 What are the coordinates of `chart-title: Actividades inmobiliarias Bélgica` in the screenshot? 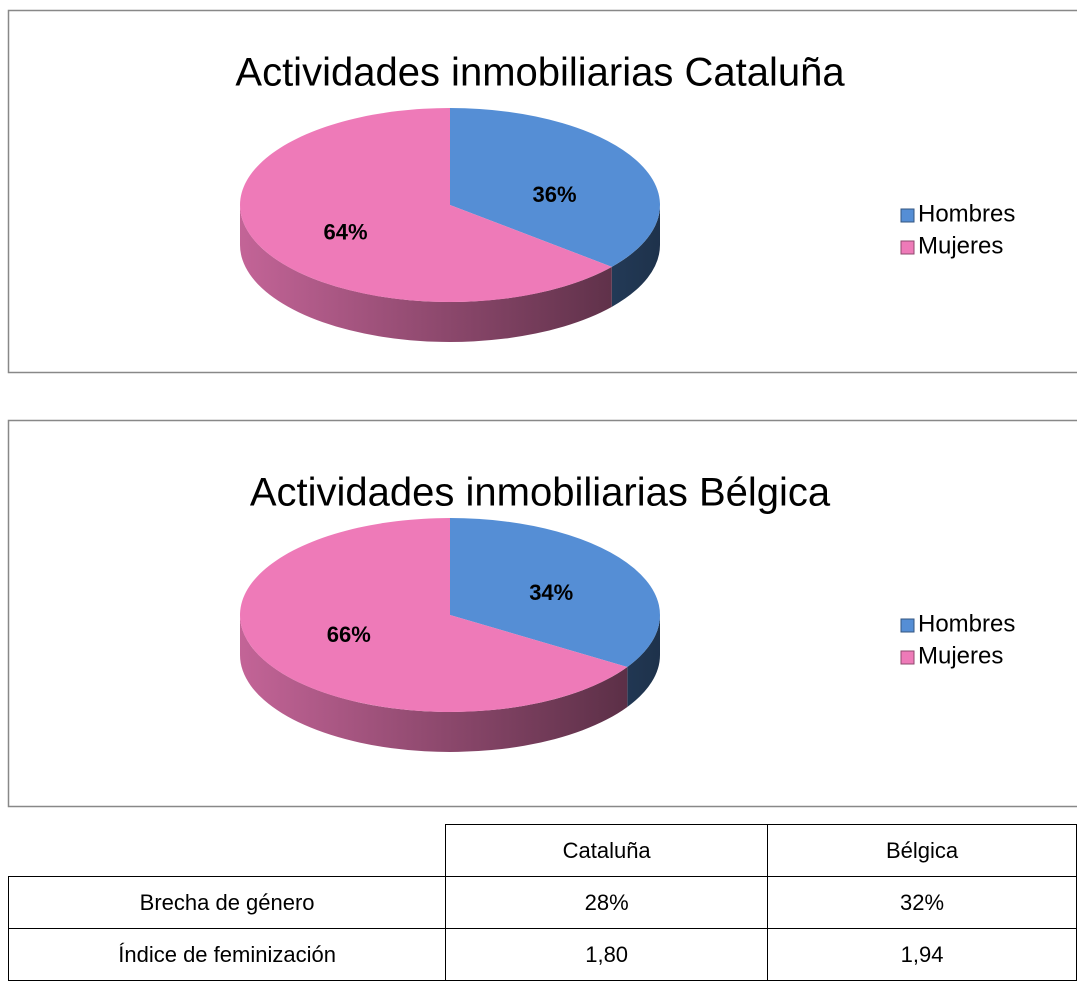 It's located at (540, 493).